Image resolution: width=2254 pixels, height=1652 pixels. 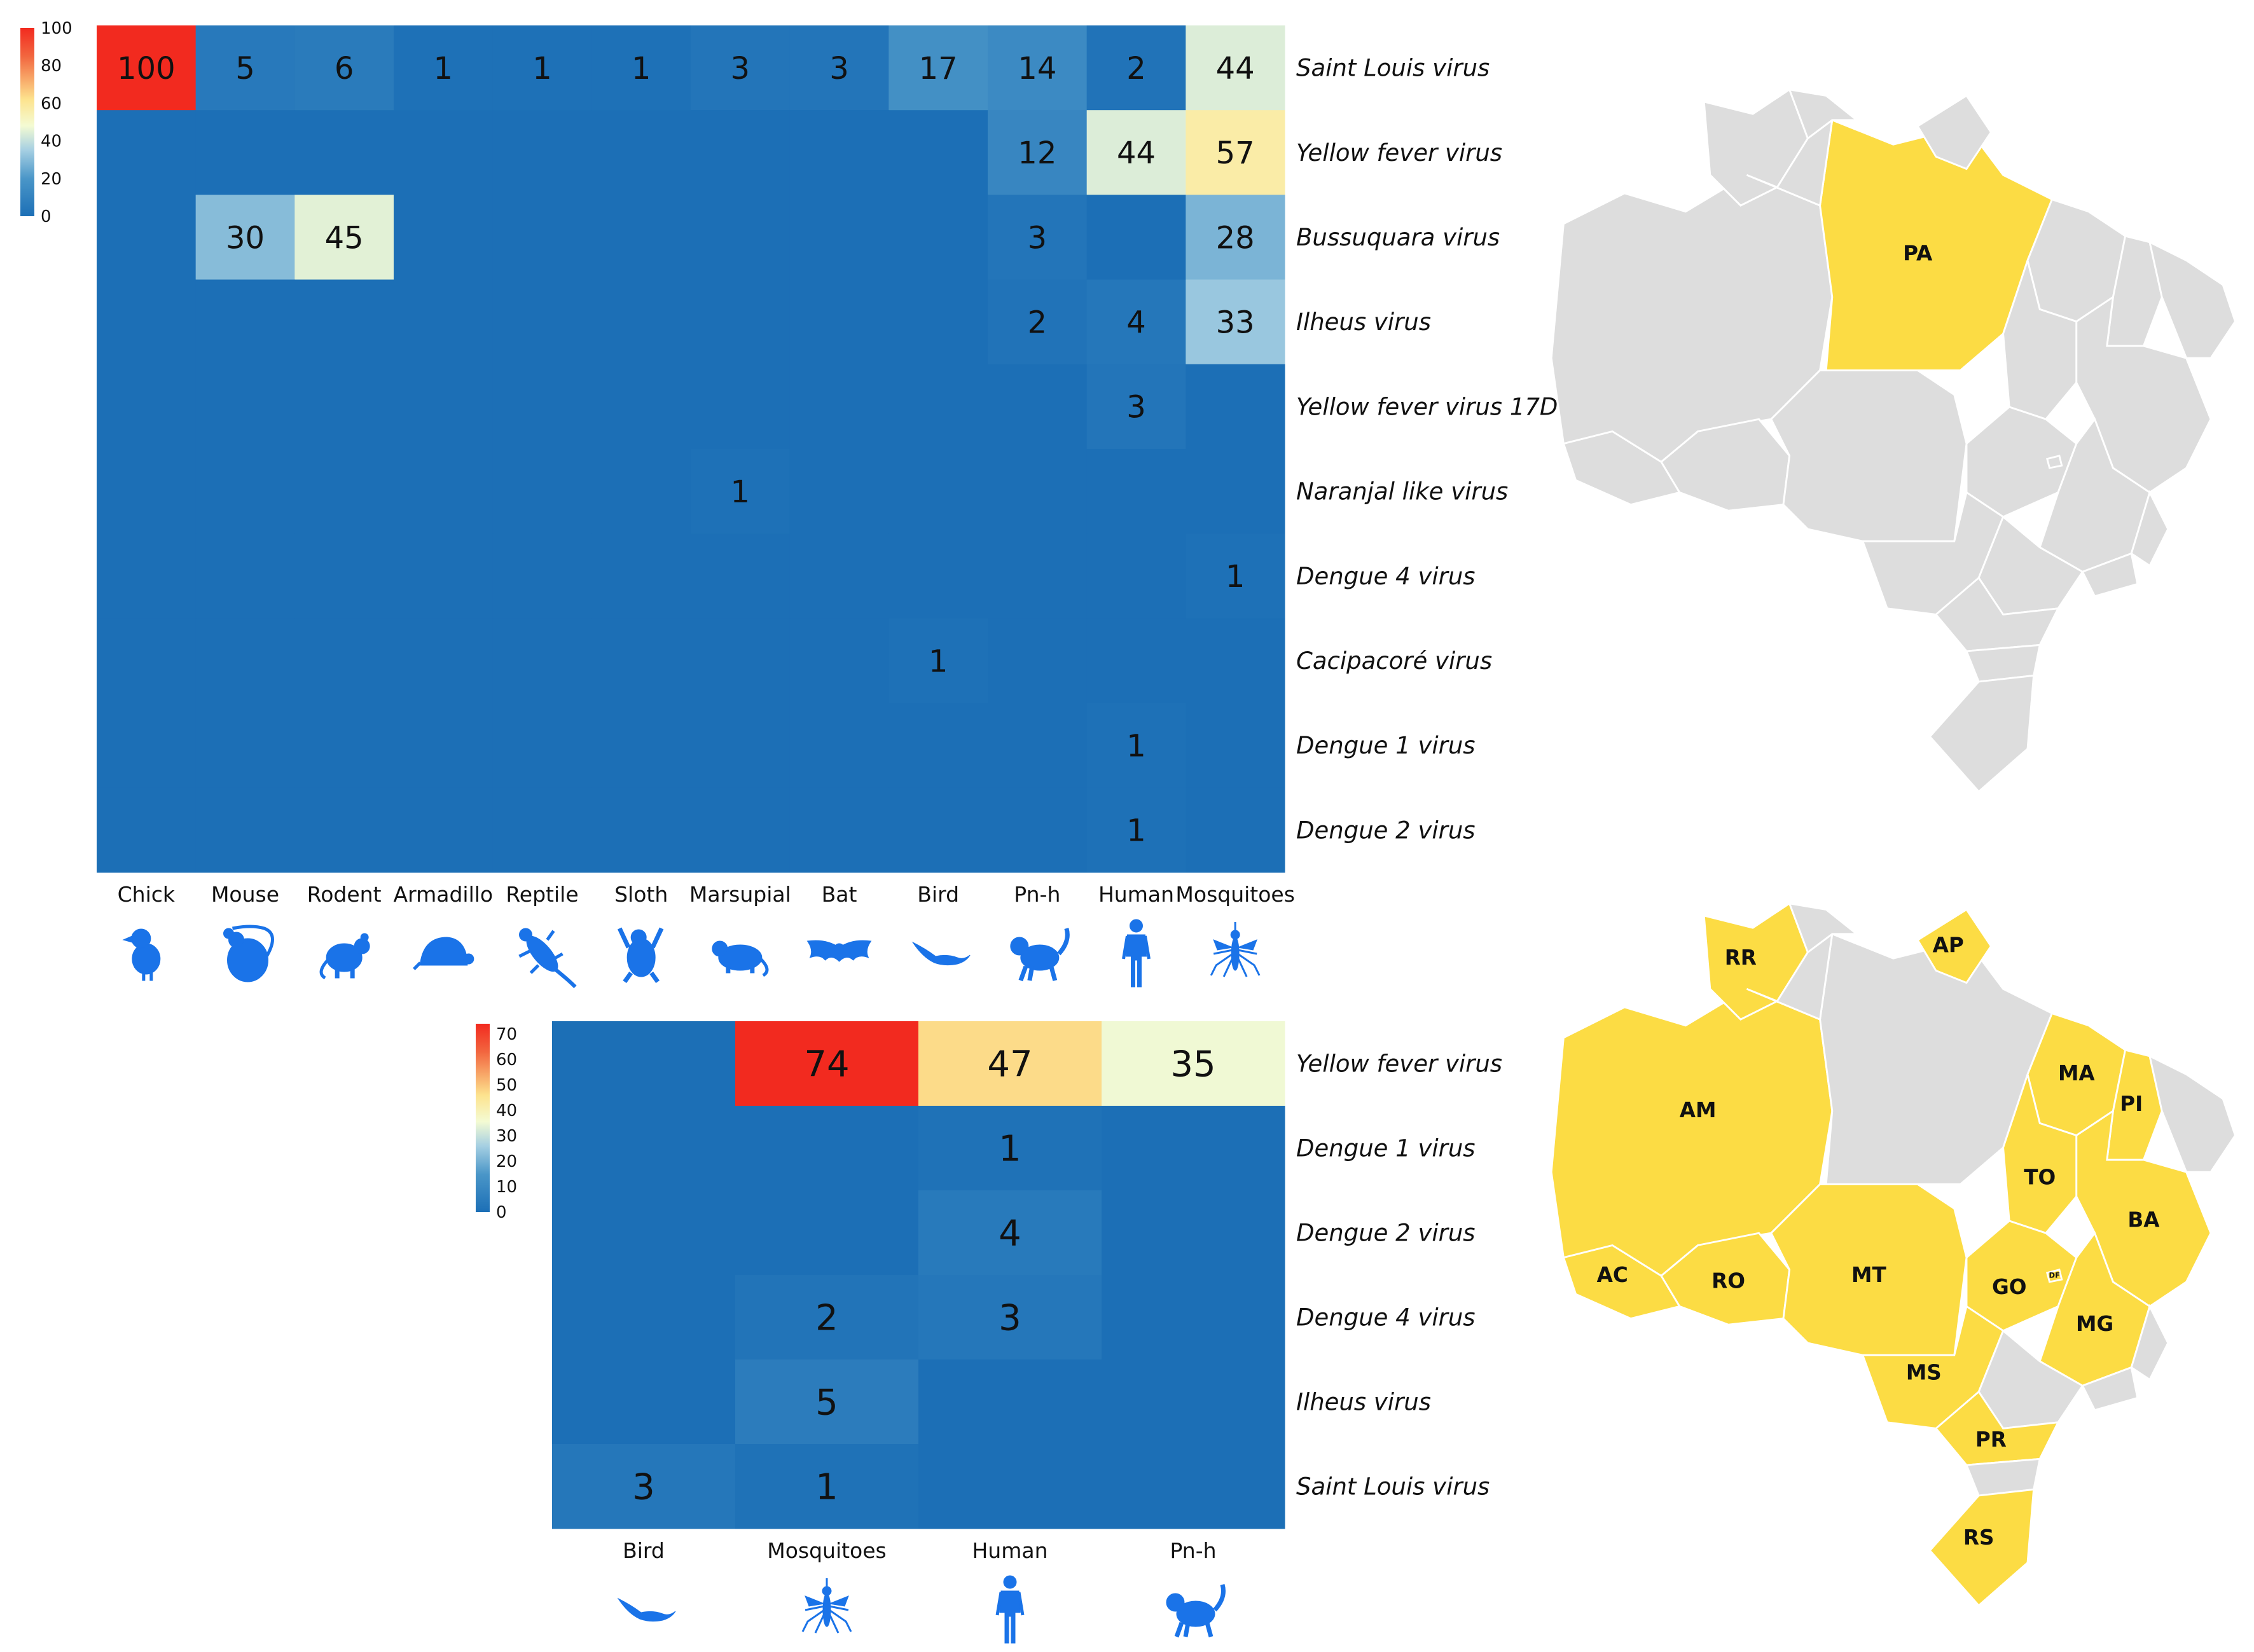 I want to click on column-label: Chick, so click(x=147, y=894).